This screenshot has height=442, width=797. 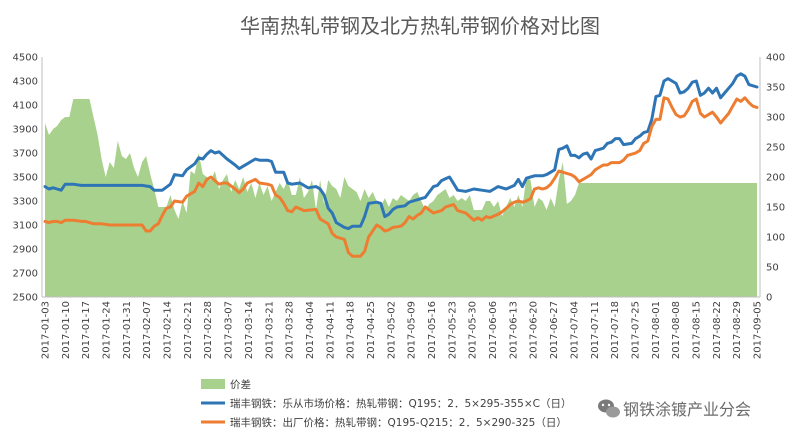 What do you see at coordinates (697, 330) in the screenshot?
I see `x-tick-label: 2017-08-15` at bounding box center [697, 330].